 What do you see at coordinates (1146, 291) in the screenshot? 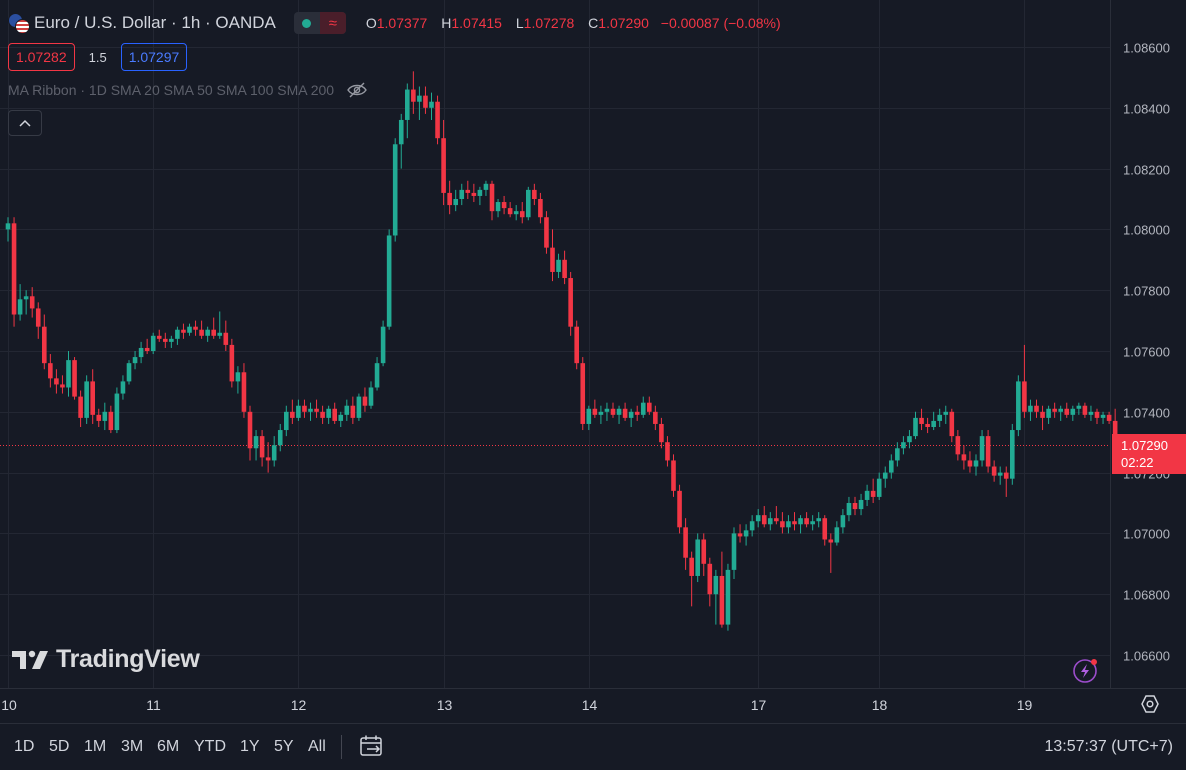
I see `price-tick-label: 1.07800` at bounding box center [1146, 291].